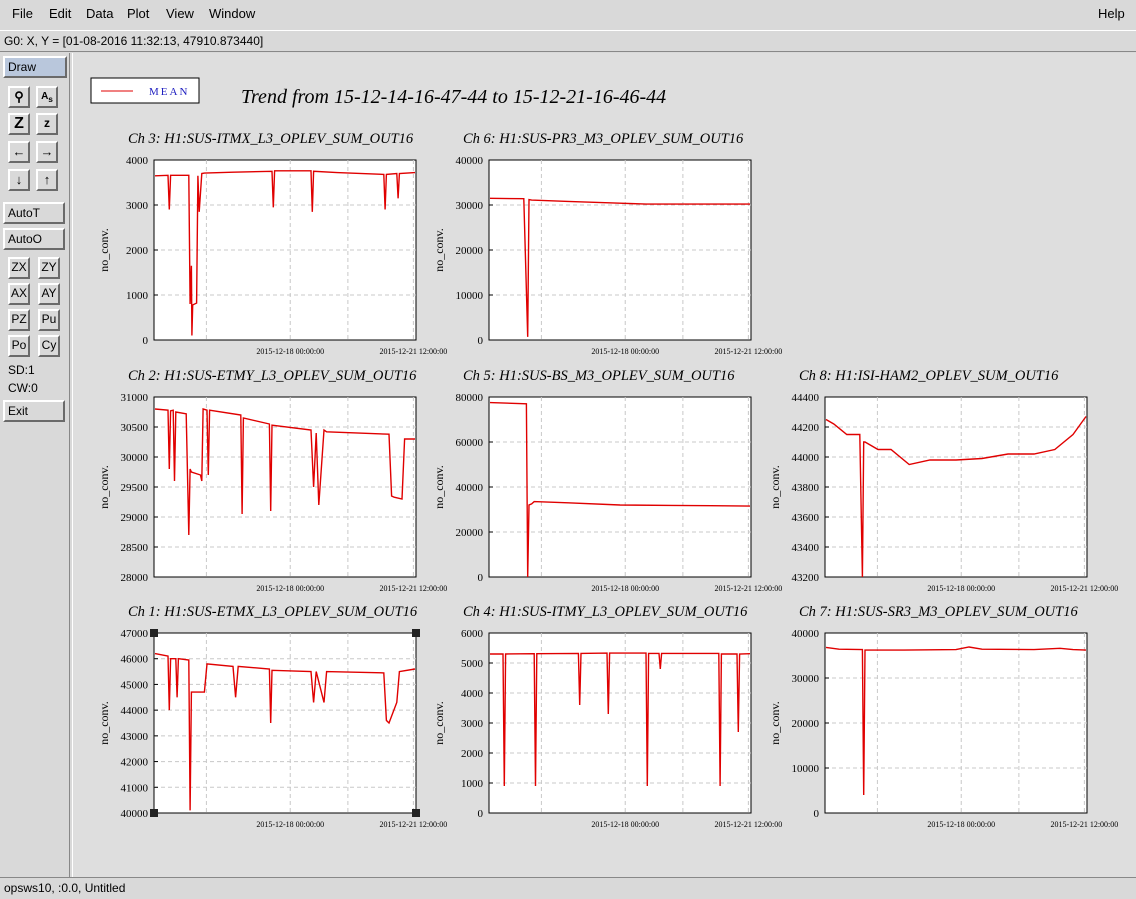  I want to click on y-tick-label: 42000, so click(135, 763).